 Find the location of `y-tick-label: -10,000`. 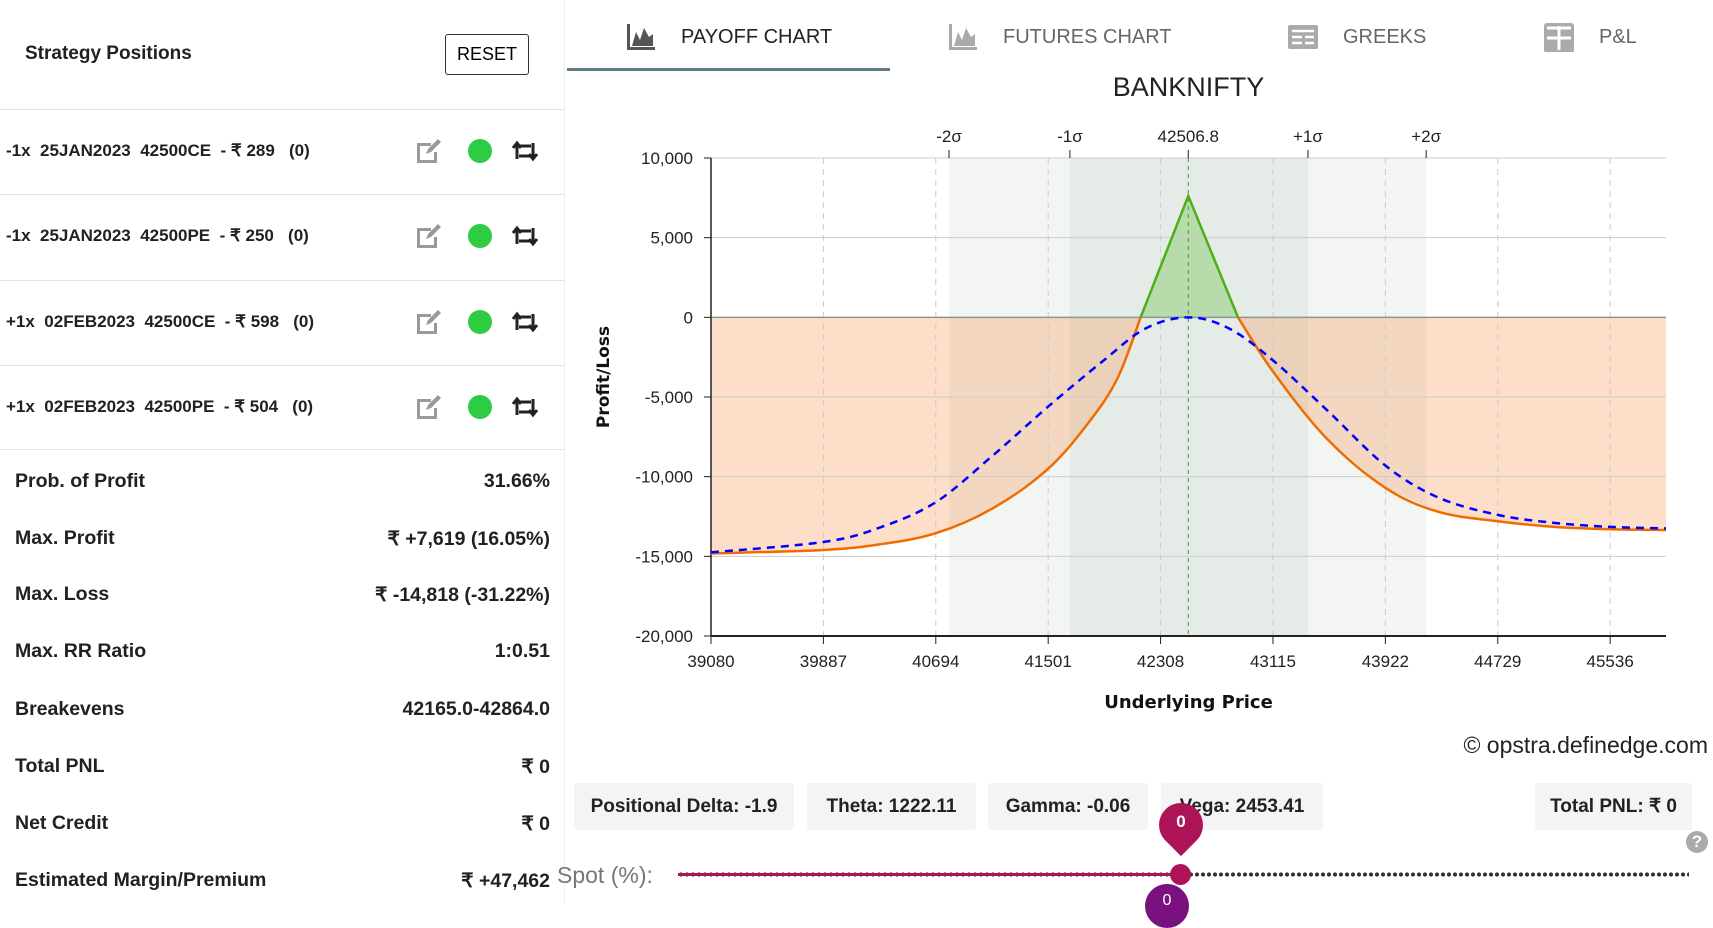

y-tick-label: -10,000 is located at coordinates (664, 477).